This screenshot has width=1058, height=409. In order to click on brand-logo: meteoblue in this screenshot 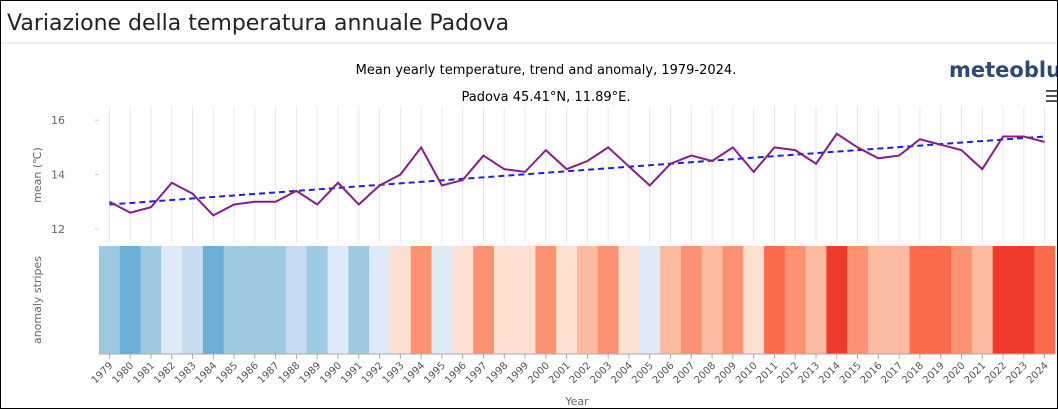, I will do `click(1003, 70)`.